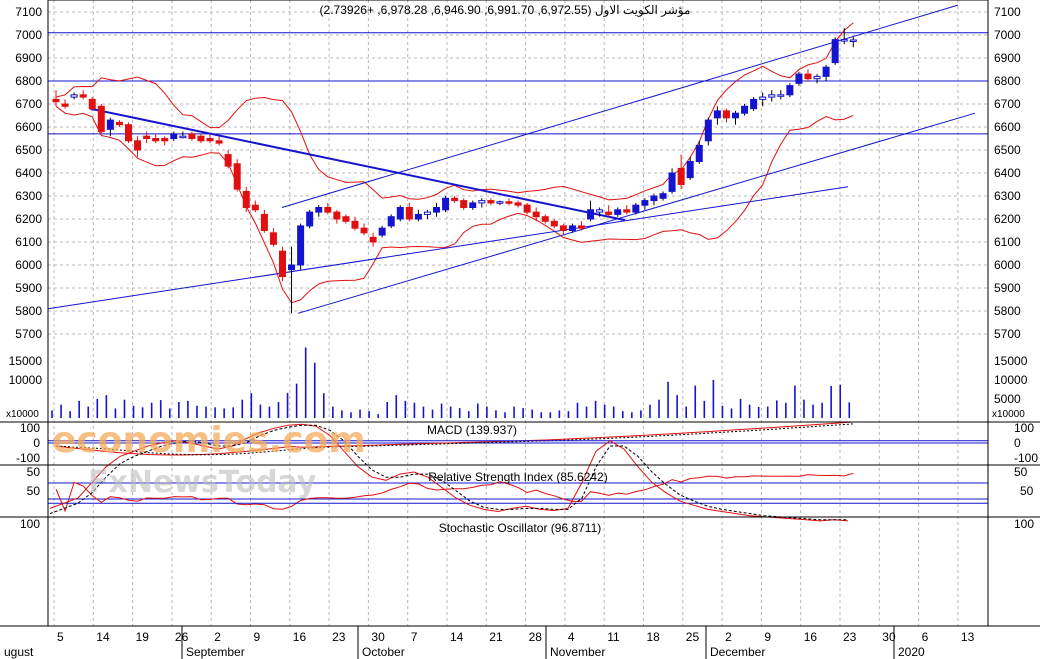  What do you see at coordinates (850, 637) in the screenshot?
I see `date-tick: 23` at bounding box center [850, 637].